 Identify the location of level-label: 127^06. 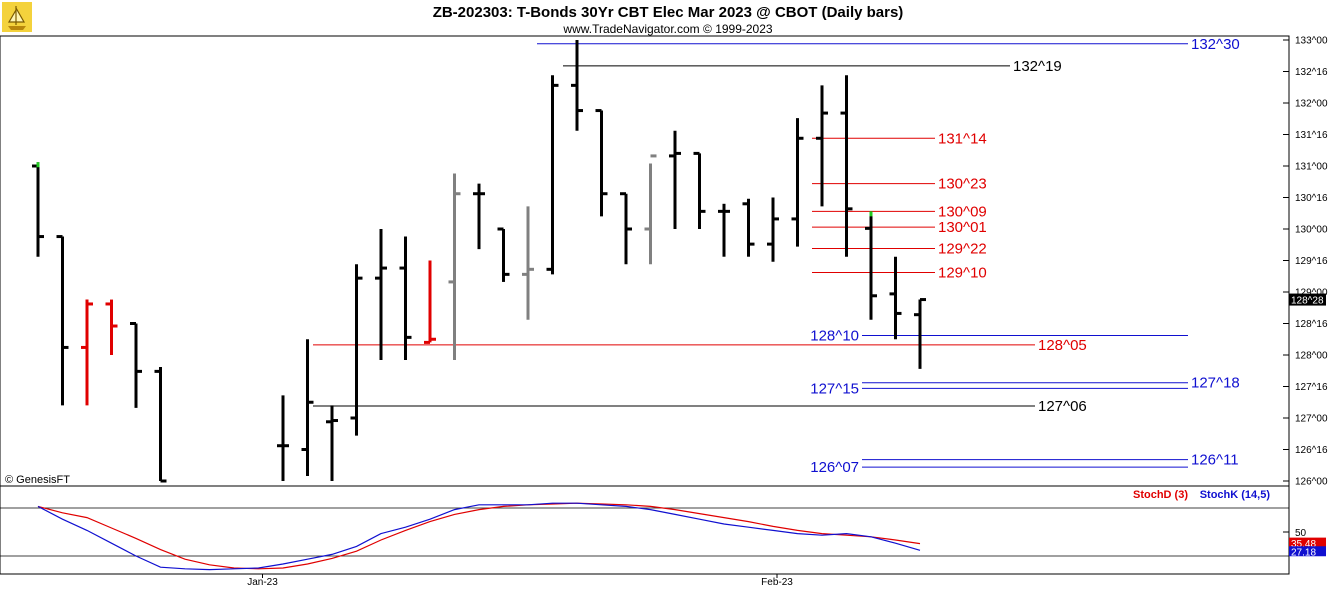
(1062, 406).